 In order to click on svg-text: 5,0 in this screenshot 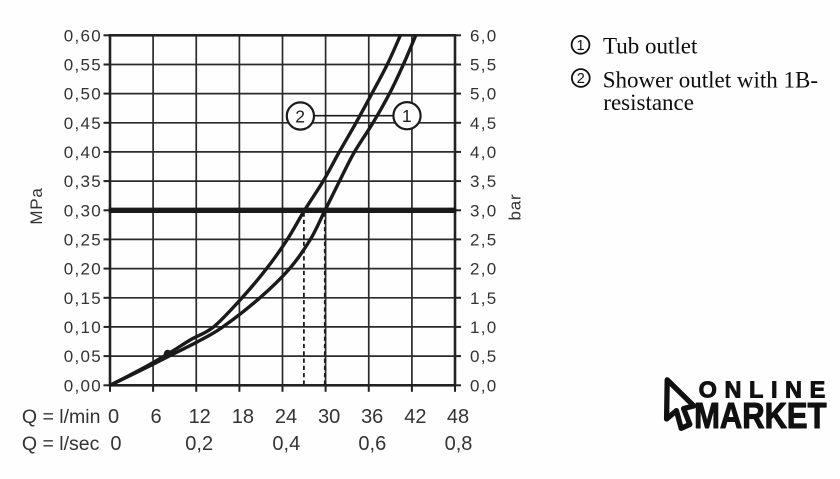, I will do `click(484, 94)`.